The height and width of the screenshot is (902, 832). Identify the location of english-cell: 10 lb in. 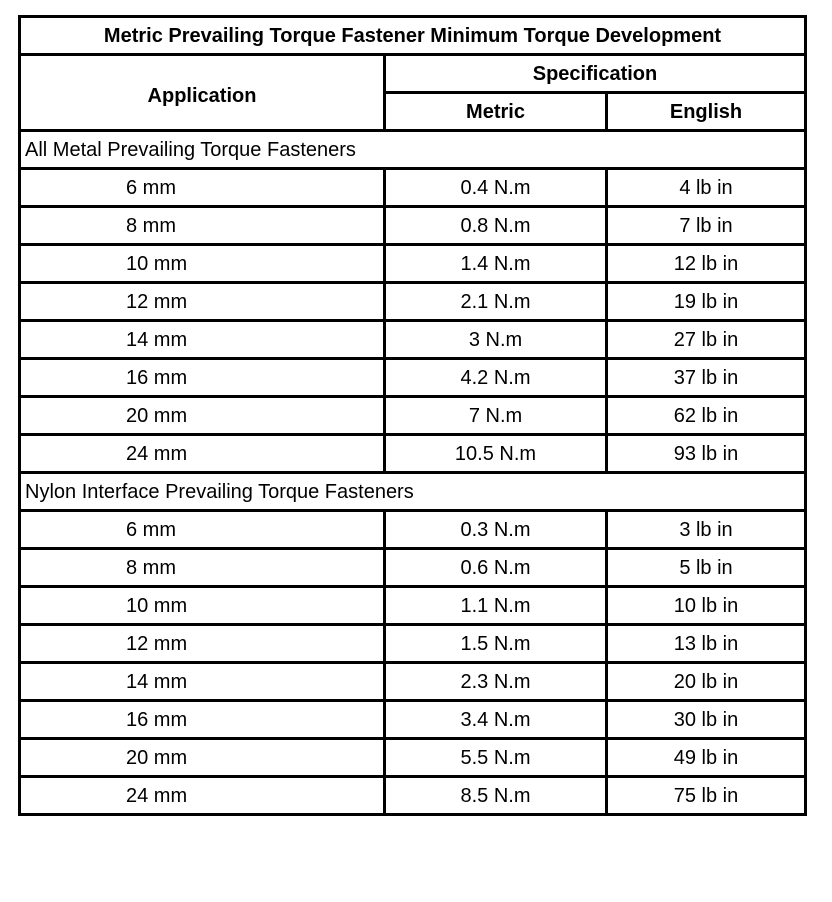
(706, 605).